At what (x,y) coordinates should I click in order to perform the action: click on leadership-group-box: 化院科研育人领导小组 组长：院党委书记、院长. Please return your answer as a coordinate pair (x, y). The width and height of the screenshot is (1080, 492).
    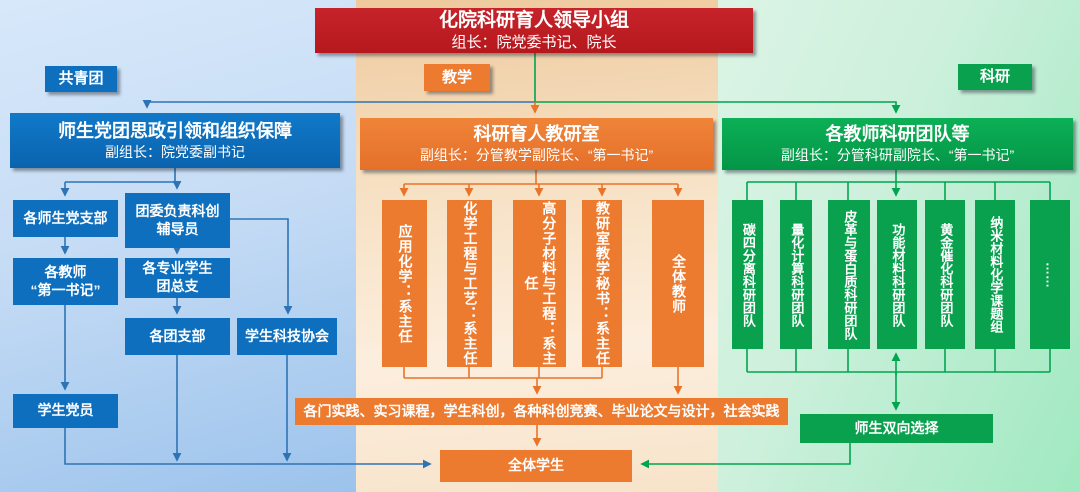
    Looking at the image, I should click on (534, 30).